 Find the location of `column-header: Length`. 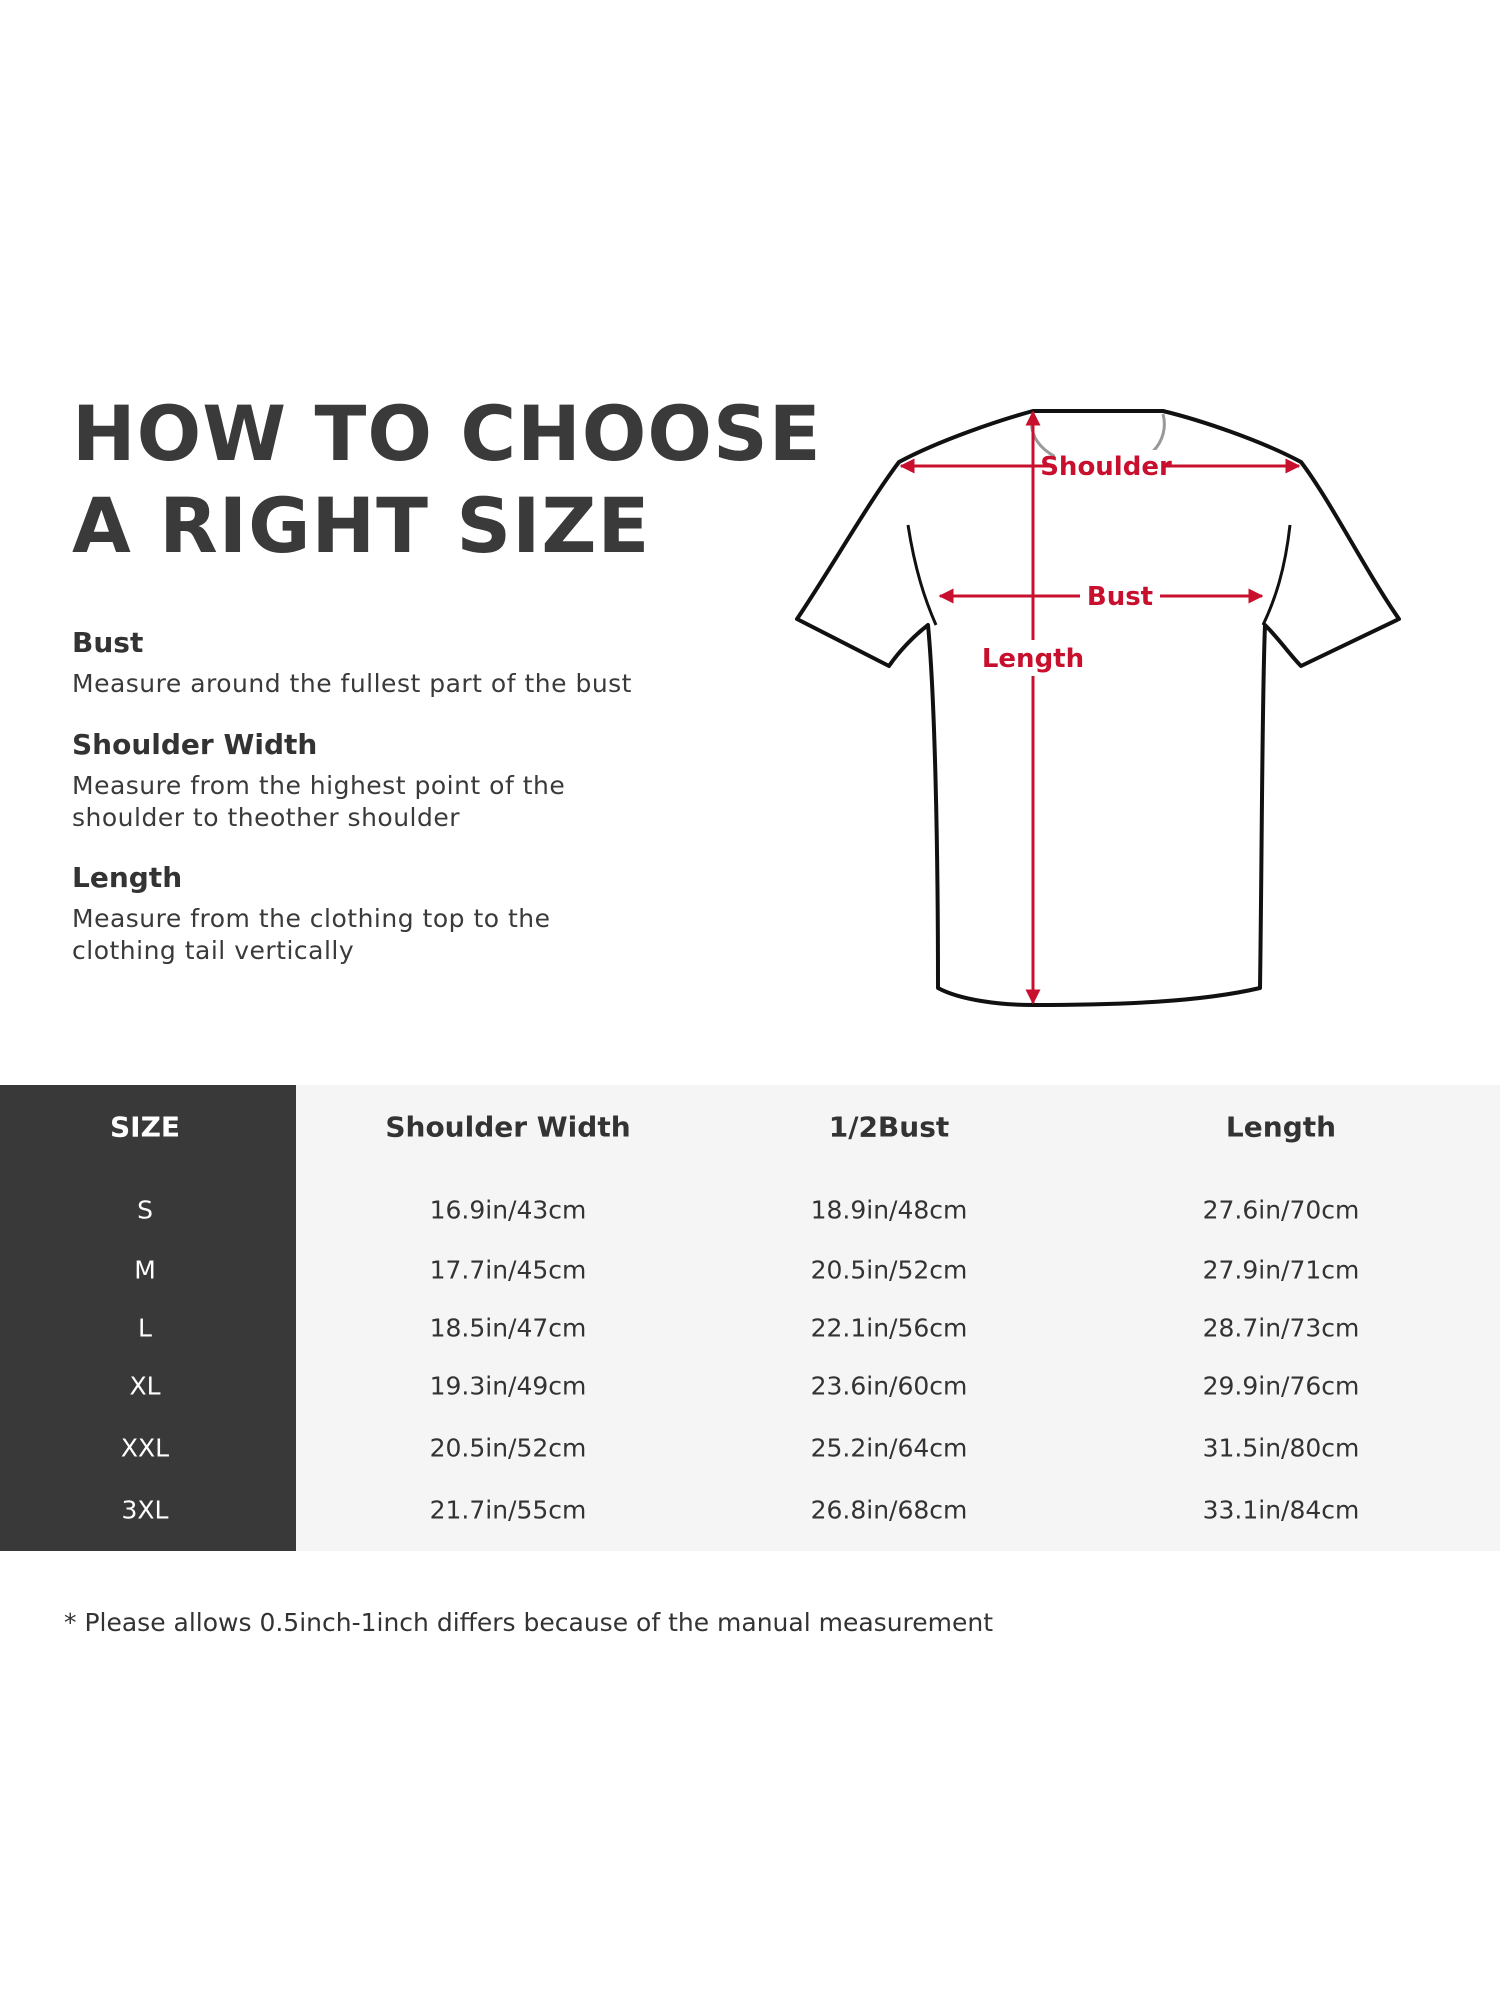

column-header: Length is located at coordinates (1281, 1127).